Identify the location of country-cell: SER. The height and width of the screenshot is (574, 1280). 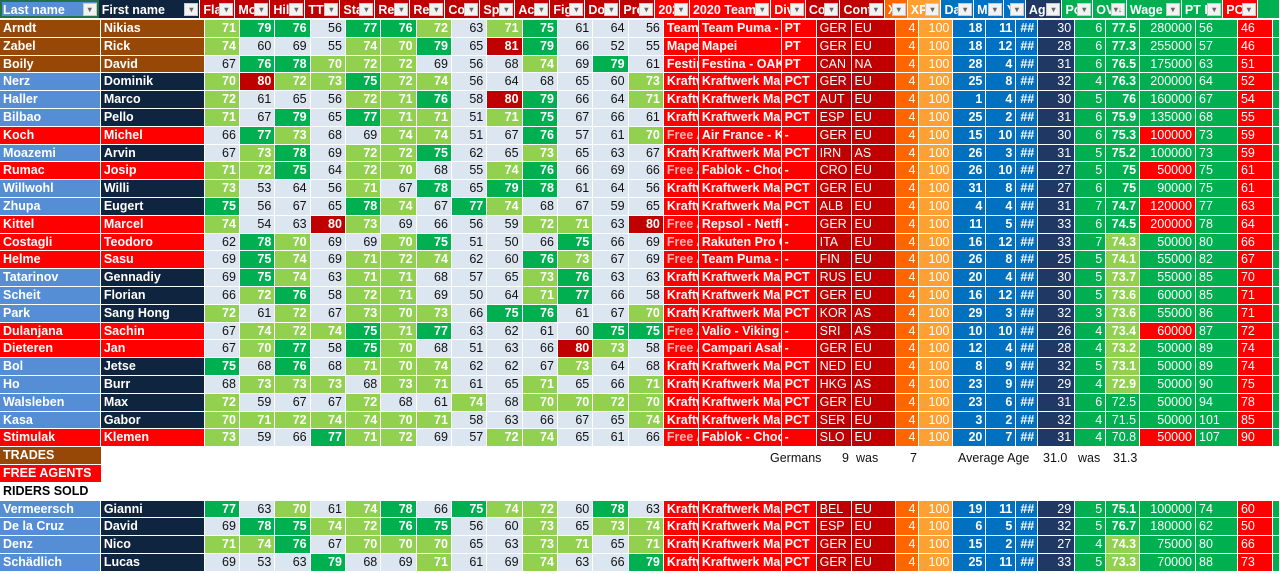
(834, 420).